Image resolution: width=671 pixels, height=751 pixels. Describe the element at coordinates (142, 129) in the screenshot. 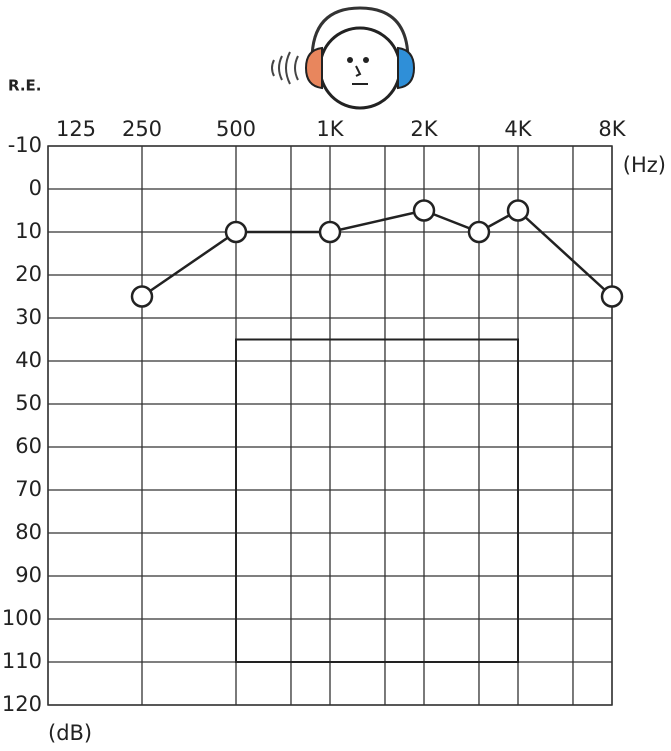

I see `x-tick-label: 250` at that location.